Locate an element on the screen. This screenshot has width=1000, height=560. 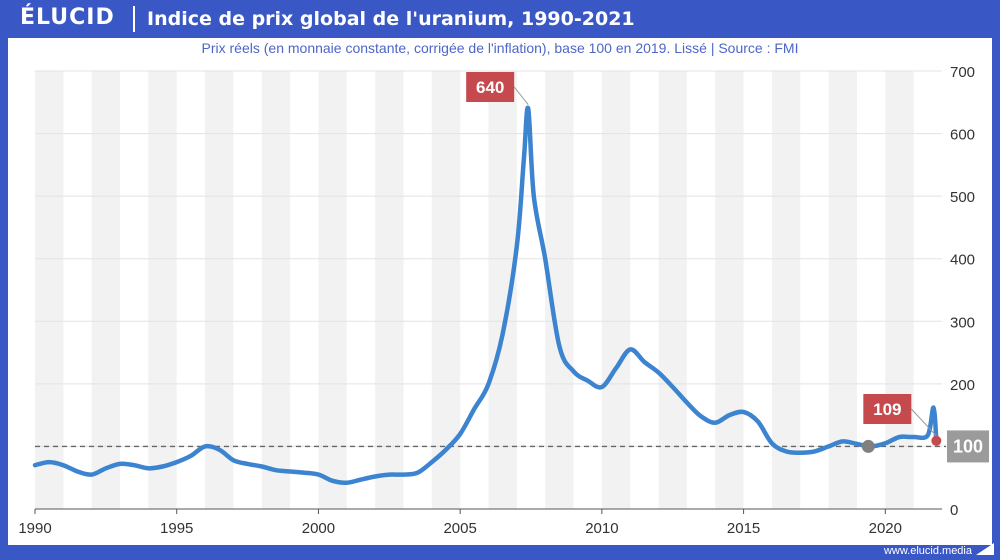
latest-leader-line is located at coordinates (923, 422).